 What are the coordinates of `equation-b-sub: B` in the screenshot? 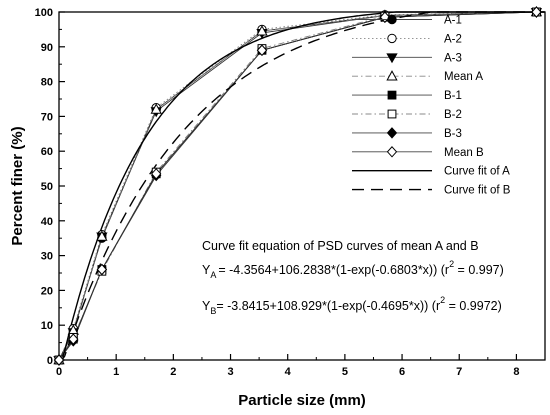 It's located at (213, 311).